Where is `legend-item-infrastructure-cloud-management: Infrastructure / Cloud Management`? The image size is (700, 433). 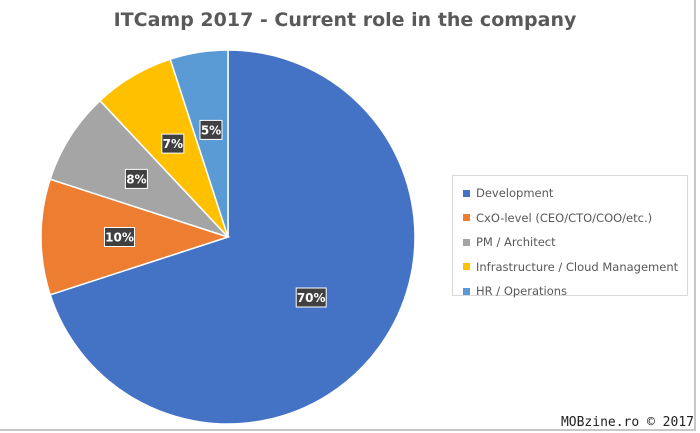 legend-item-infrastructure-cloud-management: Infrastructure / Cloud Management is located at coordinates (575, 267).